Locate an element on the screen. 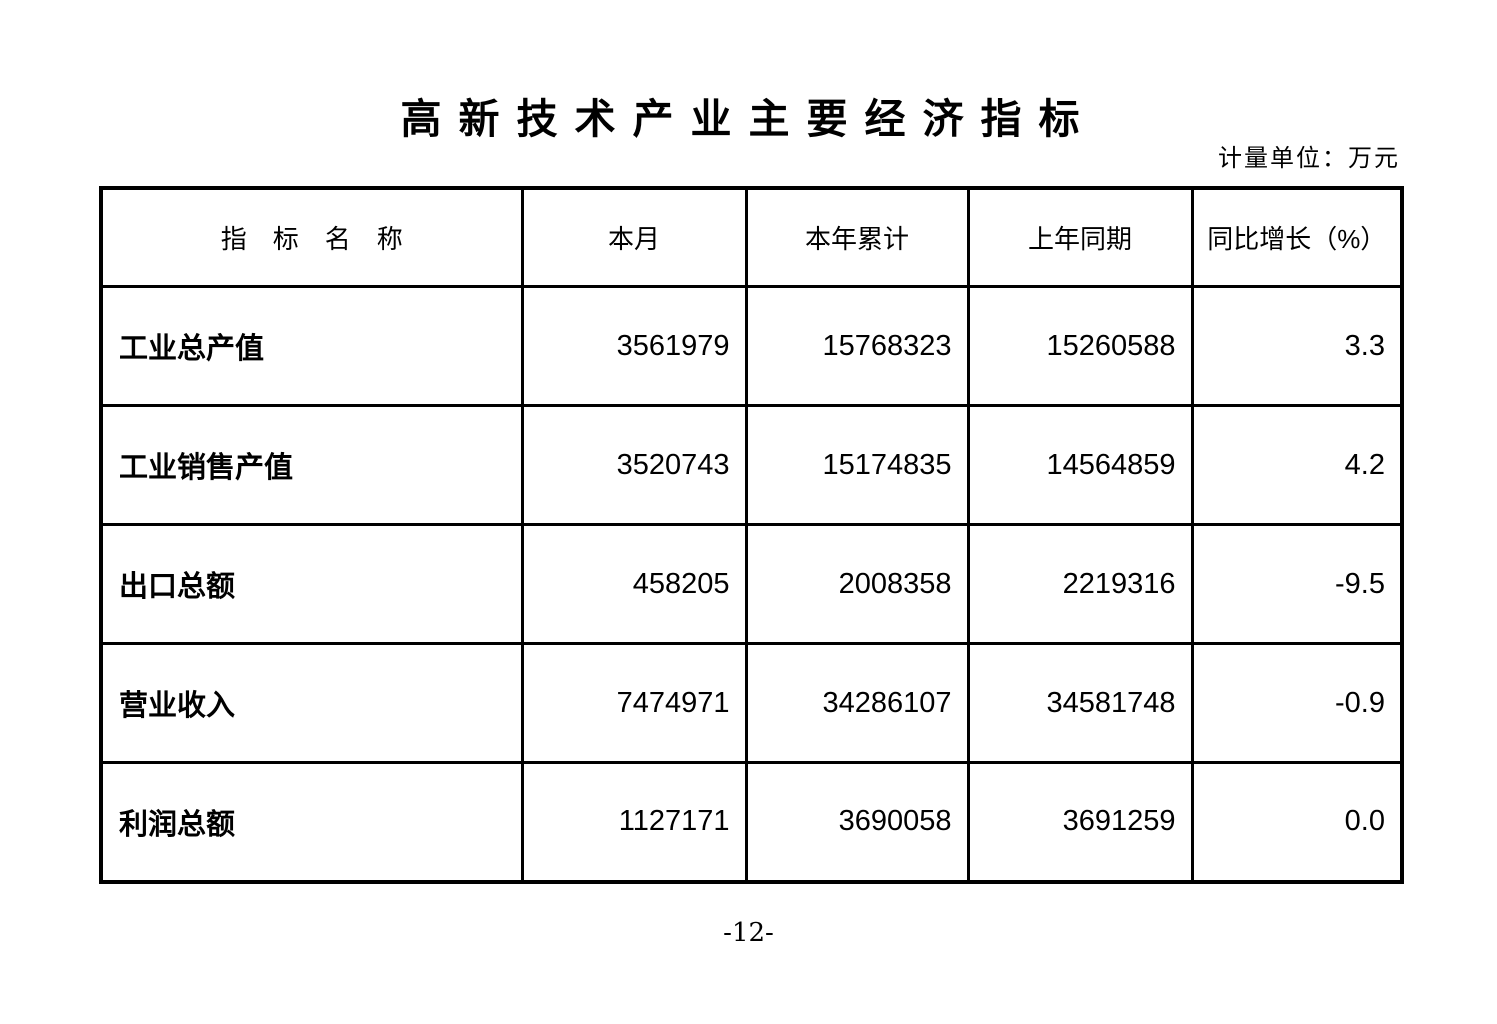 The height and width of the screenshot is (1024, 1497). table-row: 营业收入 7474971 34286107 34581748 -0.9 is located at coordinates (751, 703).